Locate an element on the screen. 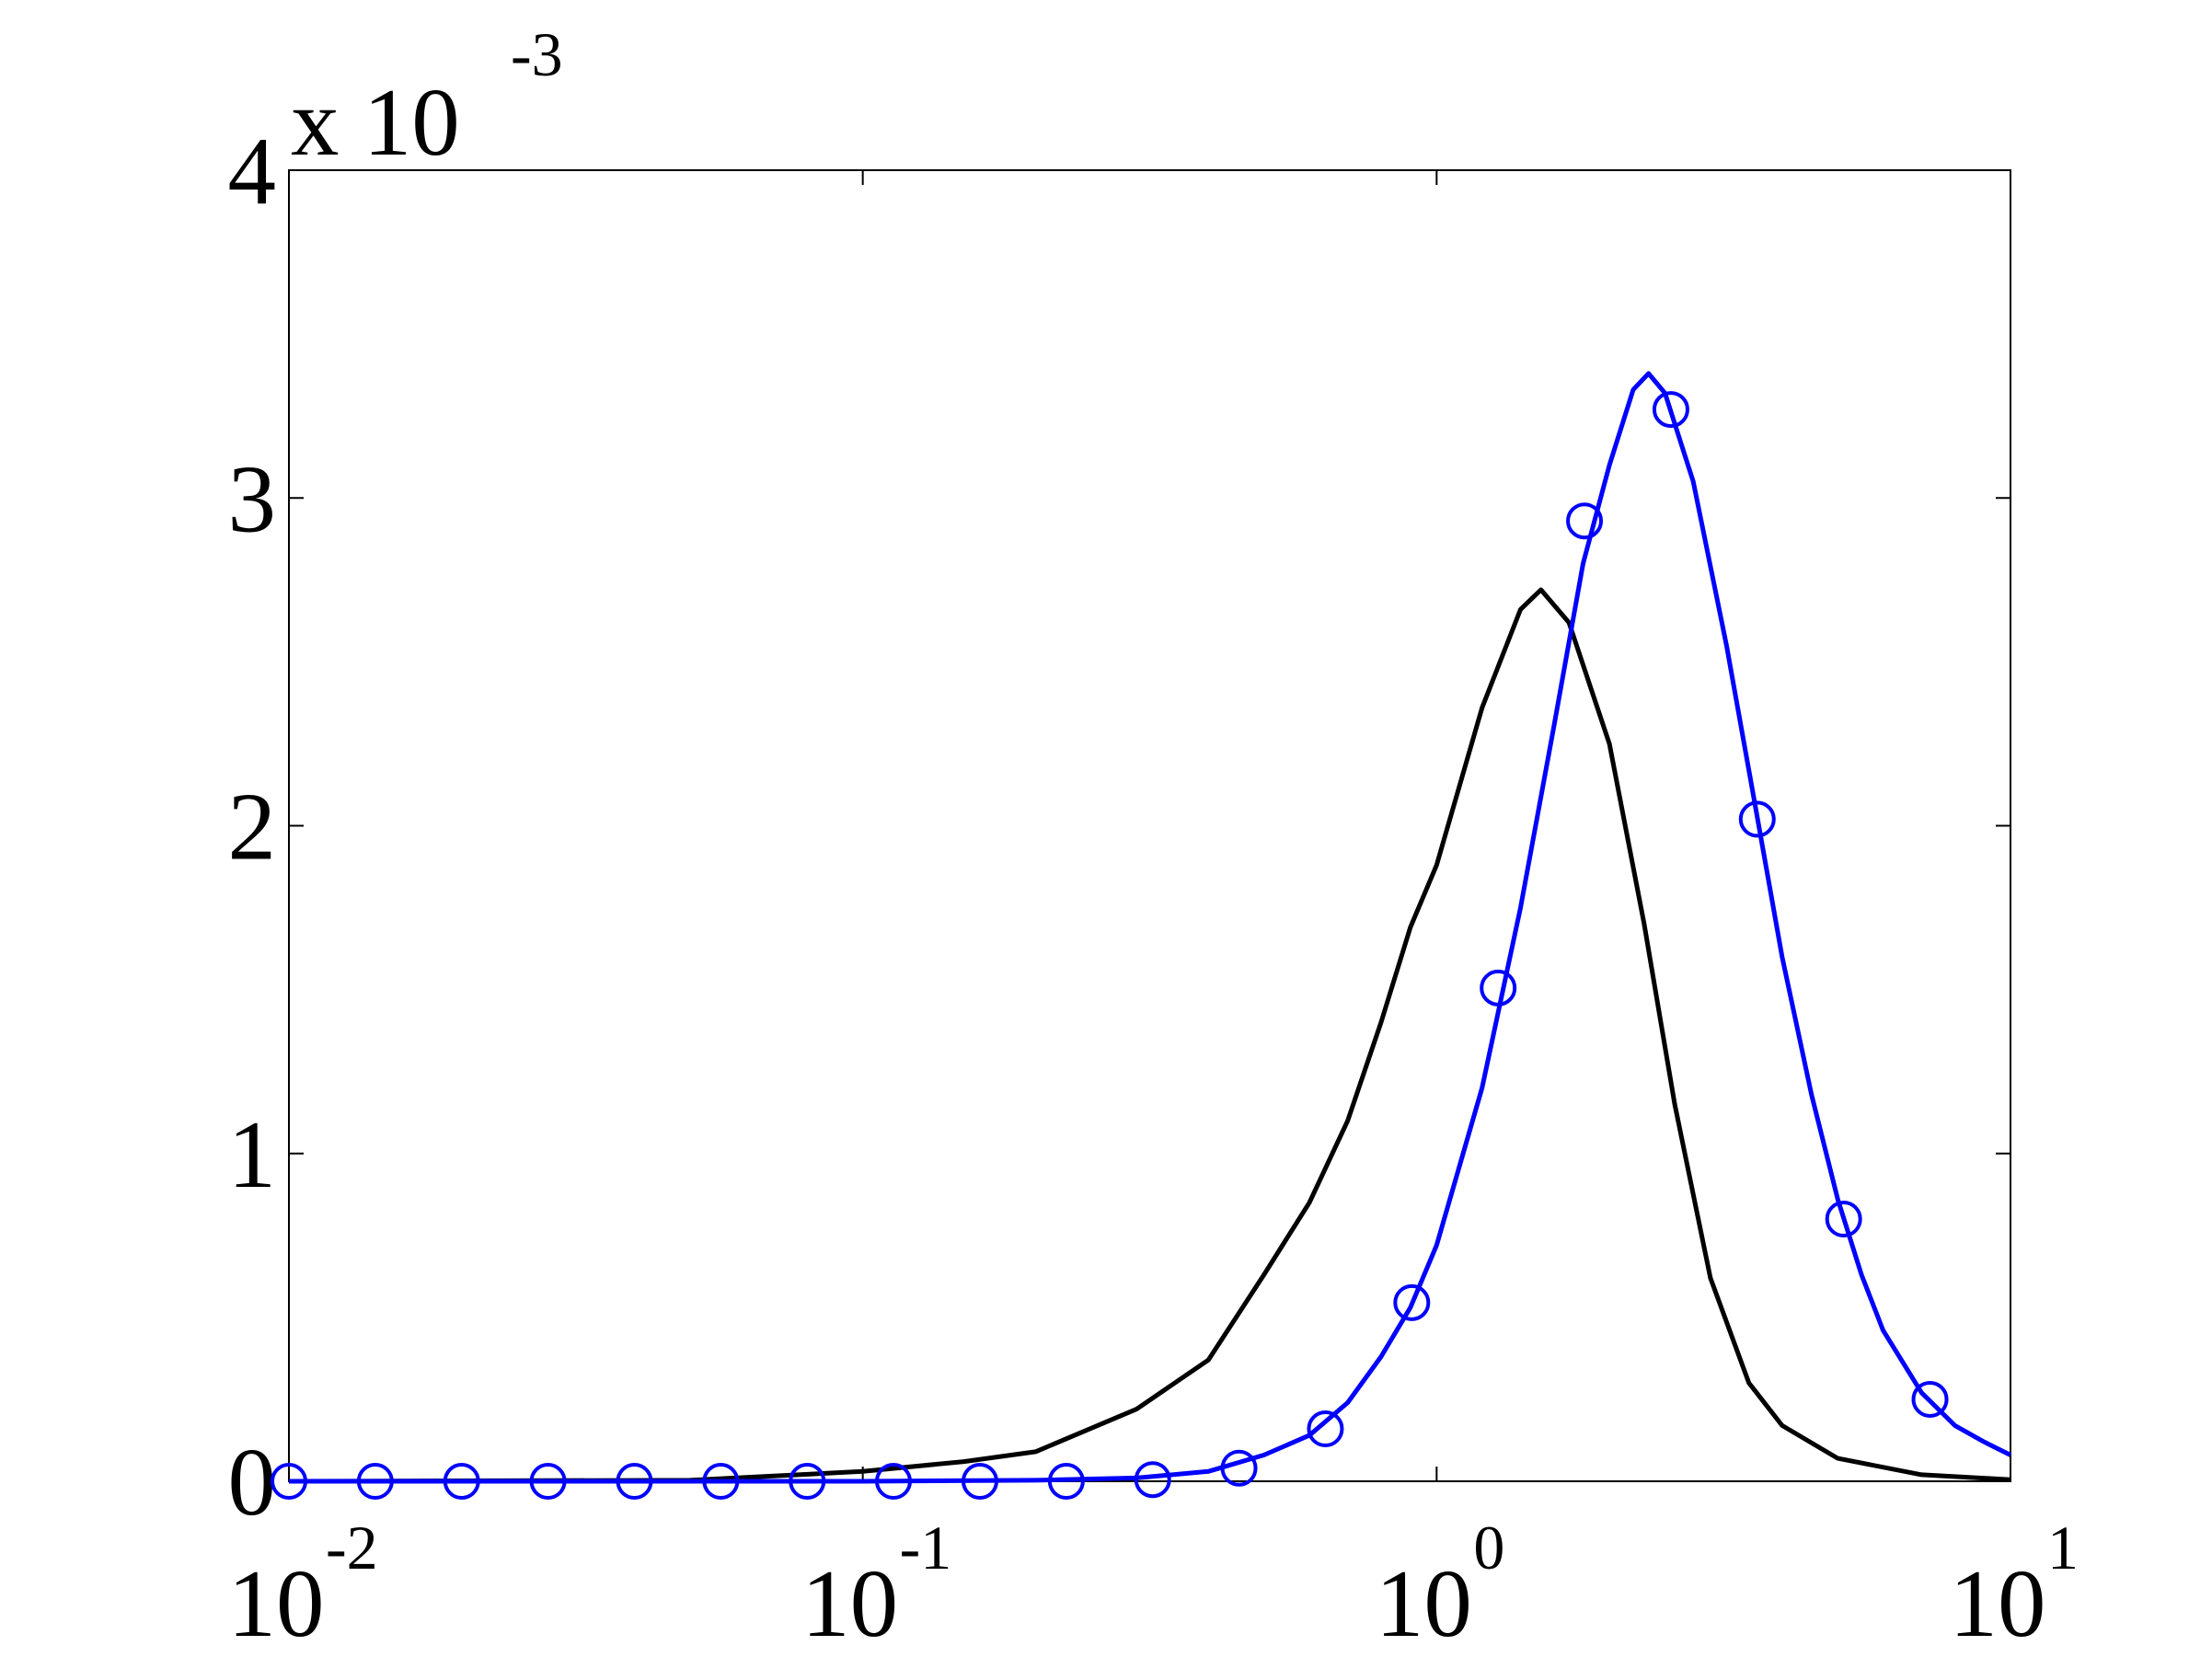 The height and width of the screenshot is (1657, 2212). x-tick-exponent: 0 is located at coordinates (1488, 1547).